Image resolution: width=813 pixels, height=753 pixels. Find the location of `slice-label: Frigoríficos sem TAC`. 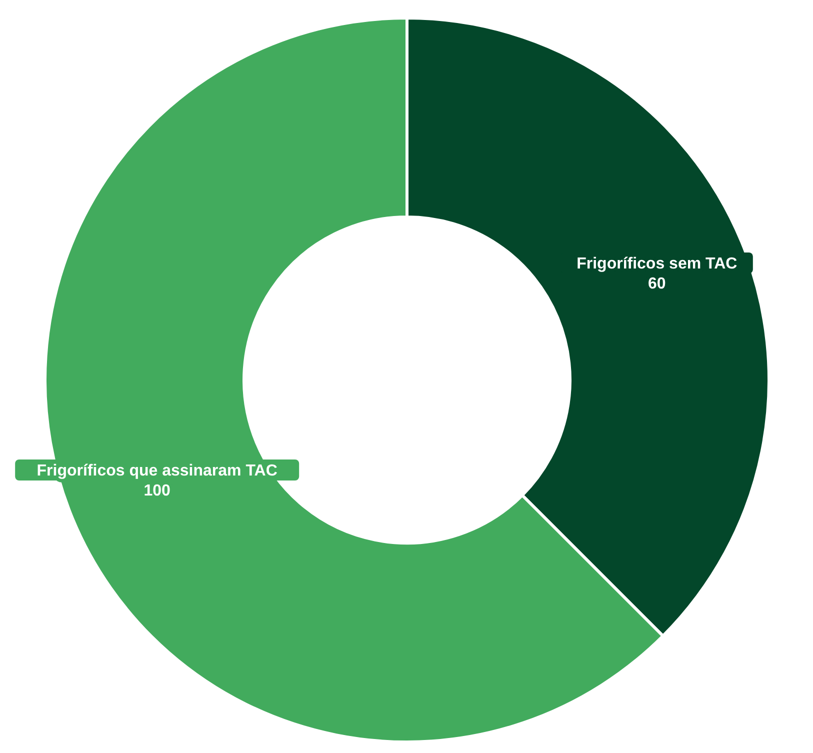

slice-label: Frigoríficos sem TAC is located at coordinates (657, 263).